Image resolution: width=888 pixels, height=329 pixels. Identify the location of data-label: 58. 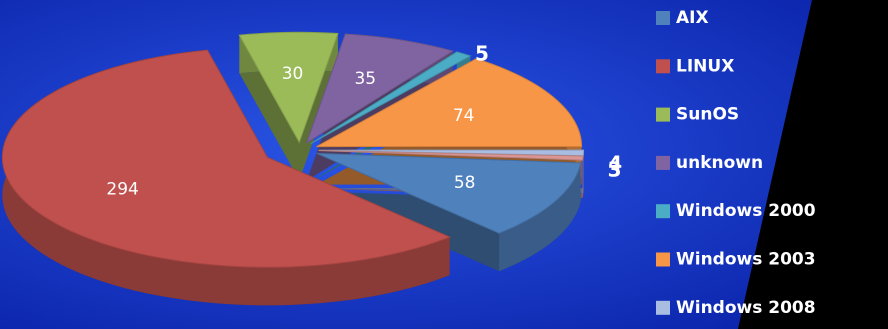
(465, 183).